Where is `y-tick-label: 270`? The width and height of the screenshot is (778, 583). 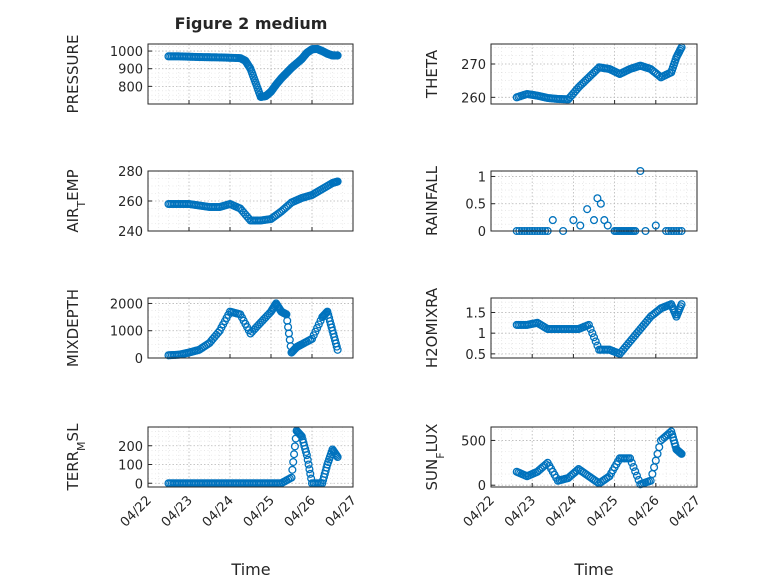
y-tick-label: 270 is located at coordinates (473, 65).